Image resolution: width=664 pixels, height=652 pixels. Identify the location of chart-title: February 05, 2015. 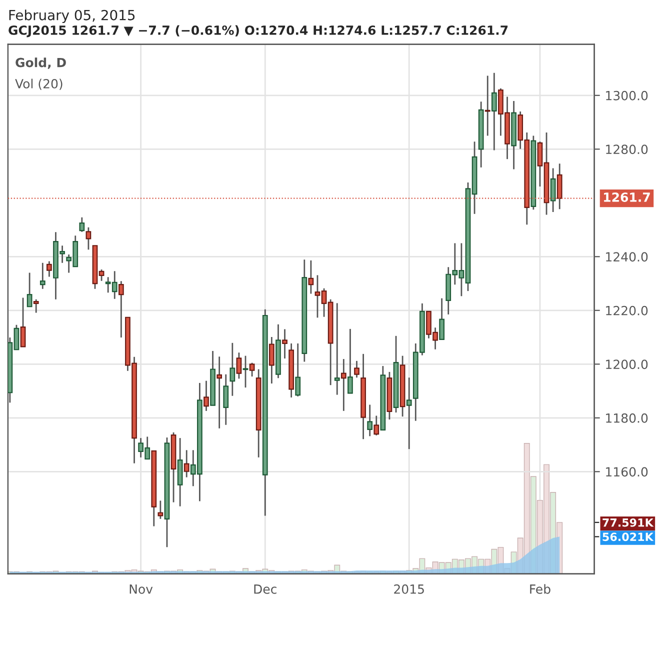
(72, 17).